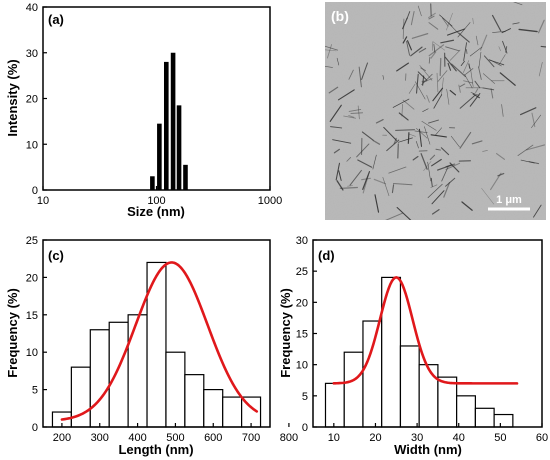 The image size is (550, 460). What do you see at coordinates (12, 333) in the screenshot?
I see `panel-c-y-axis-title: Frequency (%)` at bounding box center [12, 333].